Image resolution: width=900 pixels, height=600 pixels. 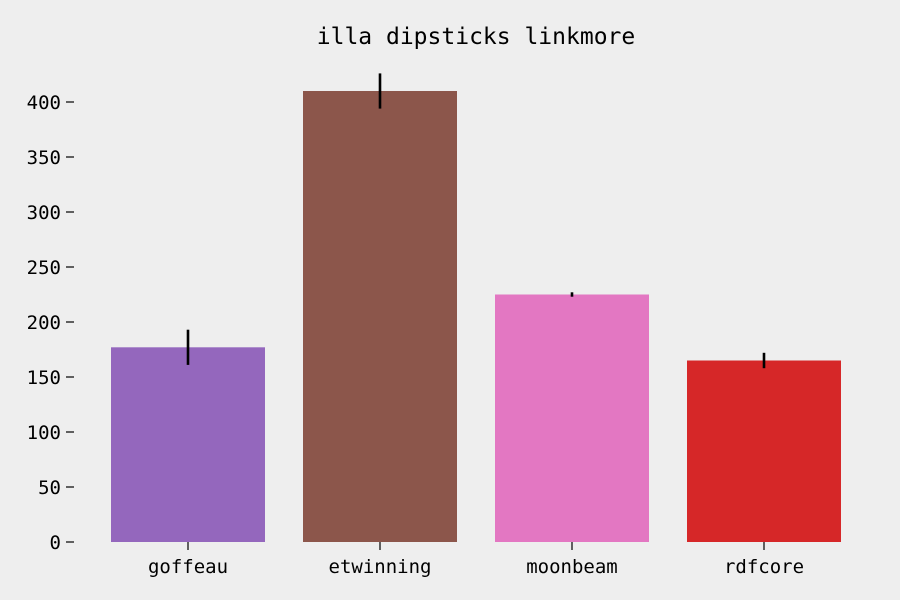 I want to click on bar-rdfcore, so click(x=764, y=451).